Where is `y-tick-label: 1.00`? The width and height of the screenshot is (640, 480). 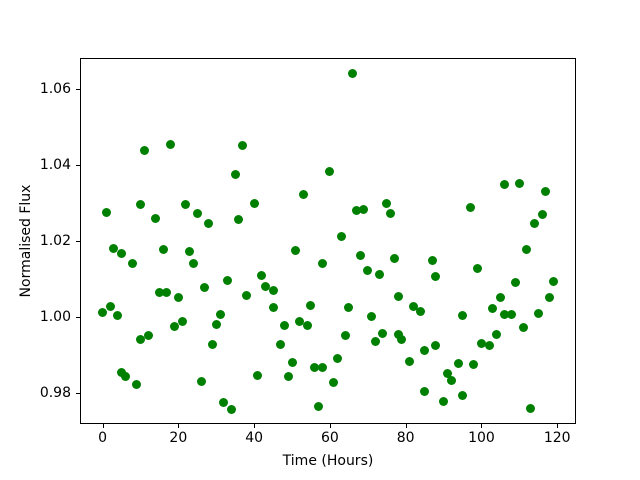 y-tick-label: 1.00 is located at coordinates (55, 316).